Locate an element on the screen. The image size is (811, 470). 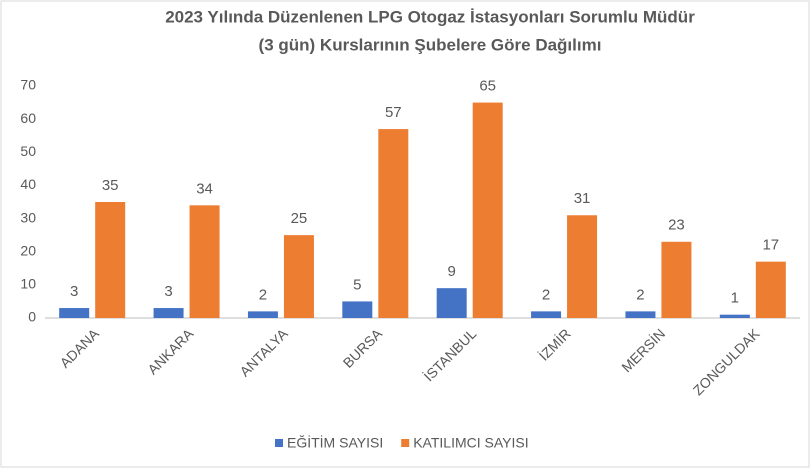
y-tick-label: 0 is located at coordinates (32, 317).